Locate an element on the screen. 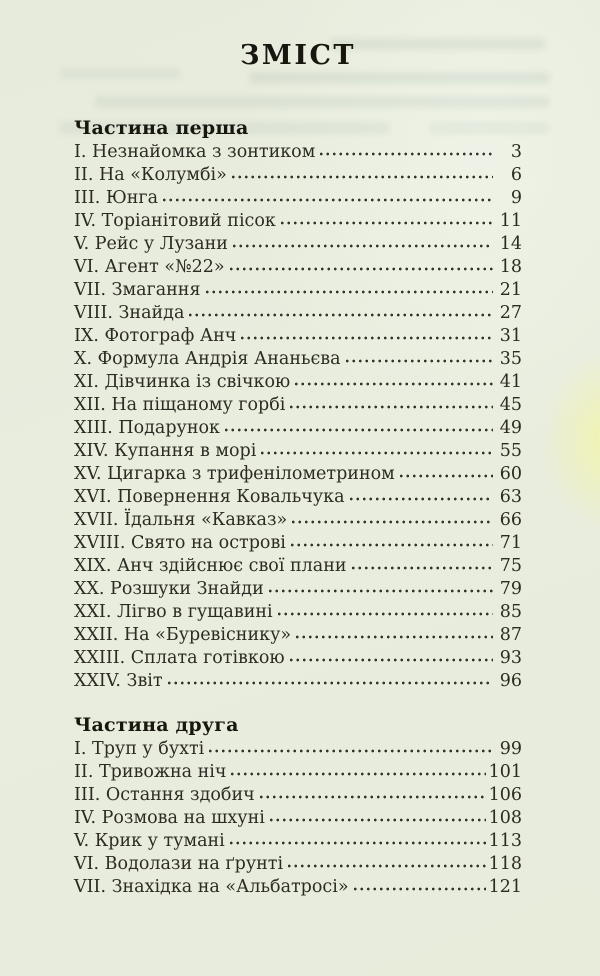  toc-entry: IX. Фотограф Анч 31 is located at coordinates (298, 336).